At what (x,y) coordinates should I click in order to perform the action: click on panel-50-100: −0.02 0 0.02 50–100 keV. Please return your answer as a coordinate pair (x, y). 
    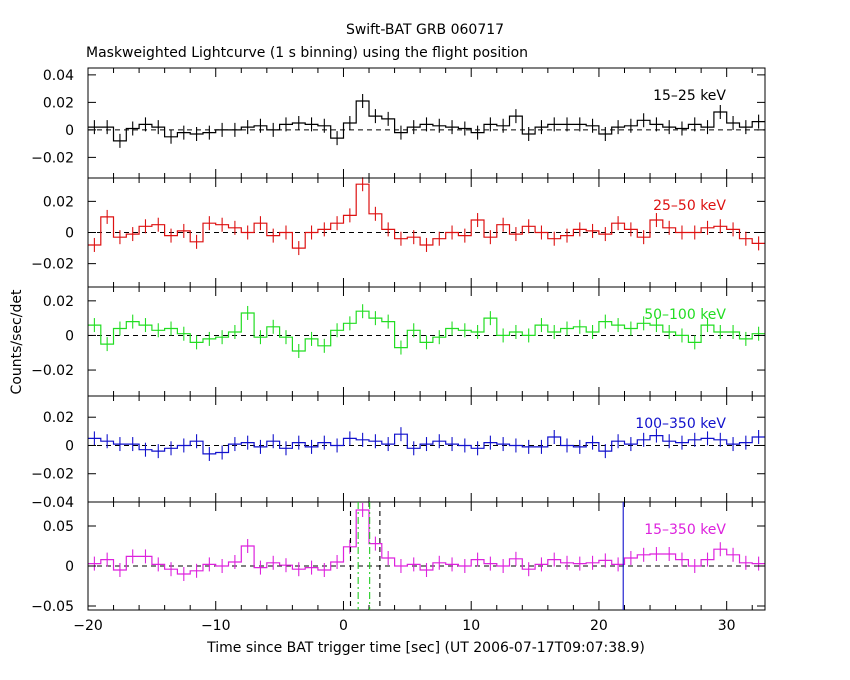
    Looking at the image, I should click on (398, 341).